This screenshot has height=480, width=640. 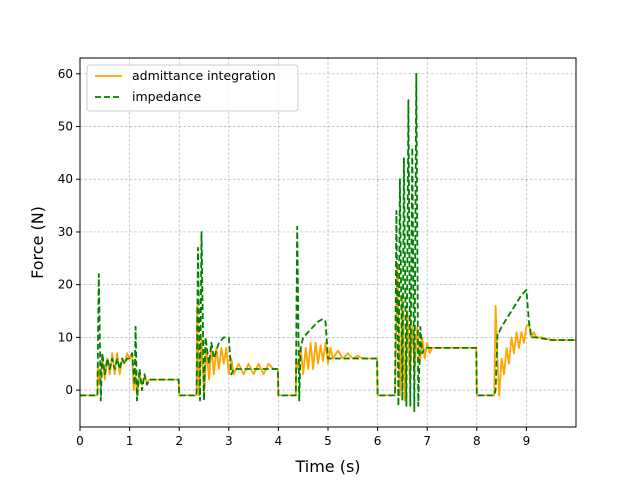 I want to click on x-tick-label: 0, so click(x=80, y=441).